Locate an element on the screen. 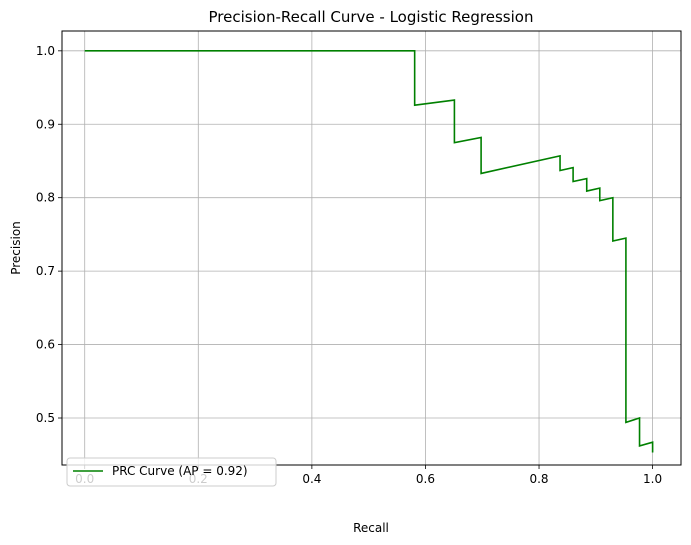 This screenshot has height=545, width=691. y-tick-label: 0.5 is located at coordinates (45, 418).